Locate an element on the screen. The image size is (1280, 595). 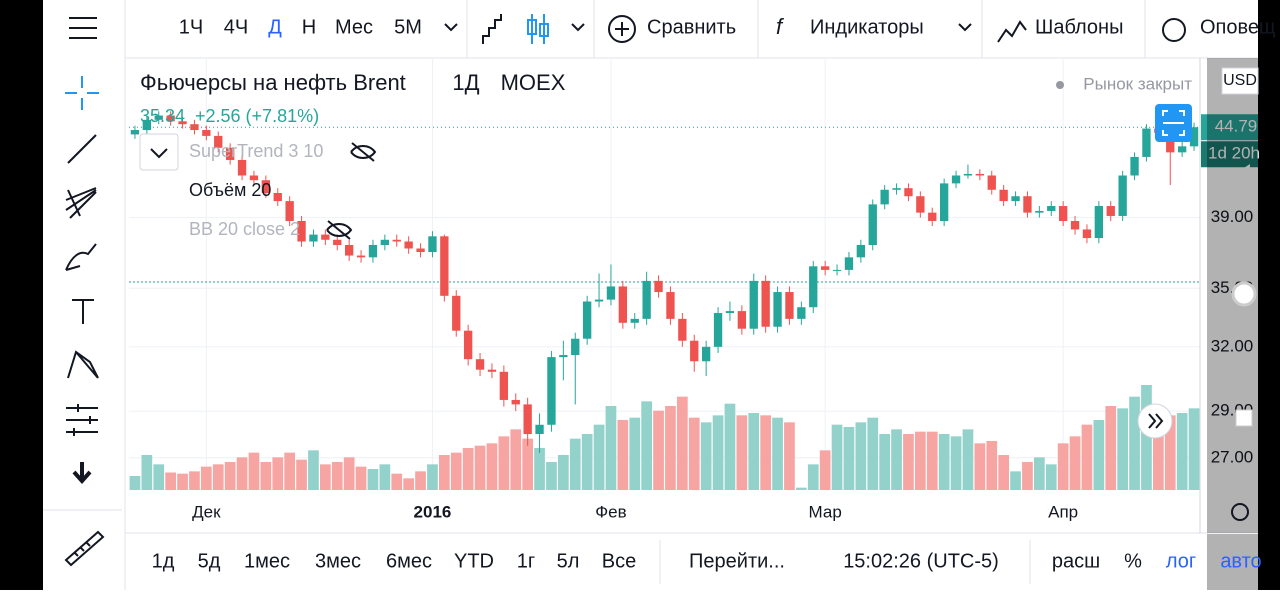
collapse-icon is located at coordinates (159, 153).